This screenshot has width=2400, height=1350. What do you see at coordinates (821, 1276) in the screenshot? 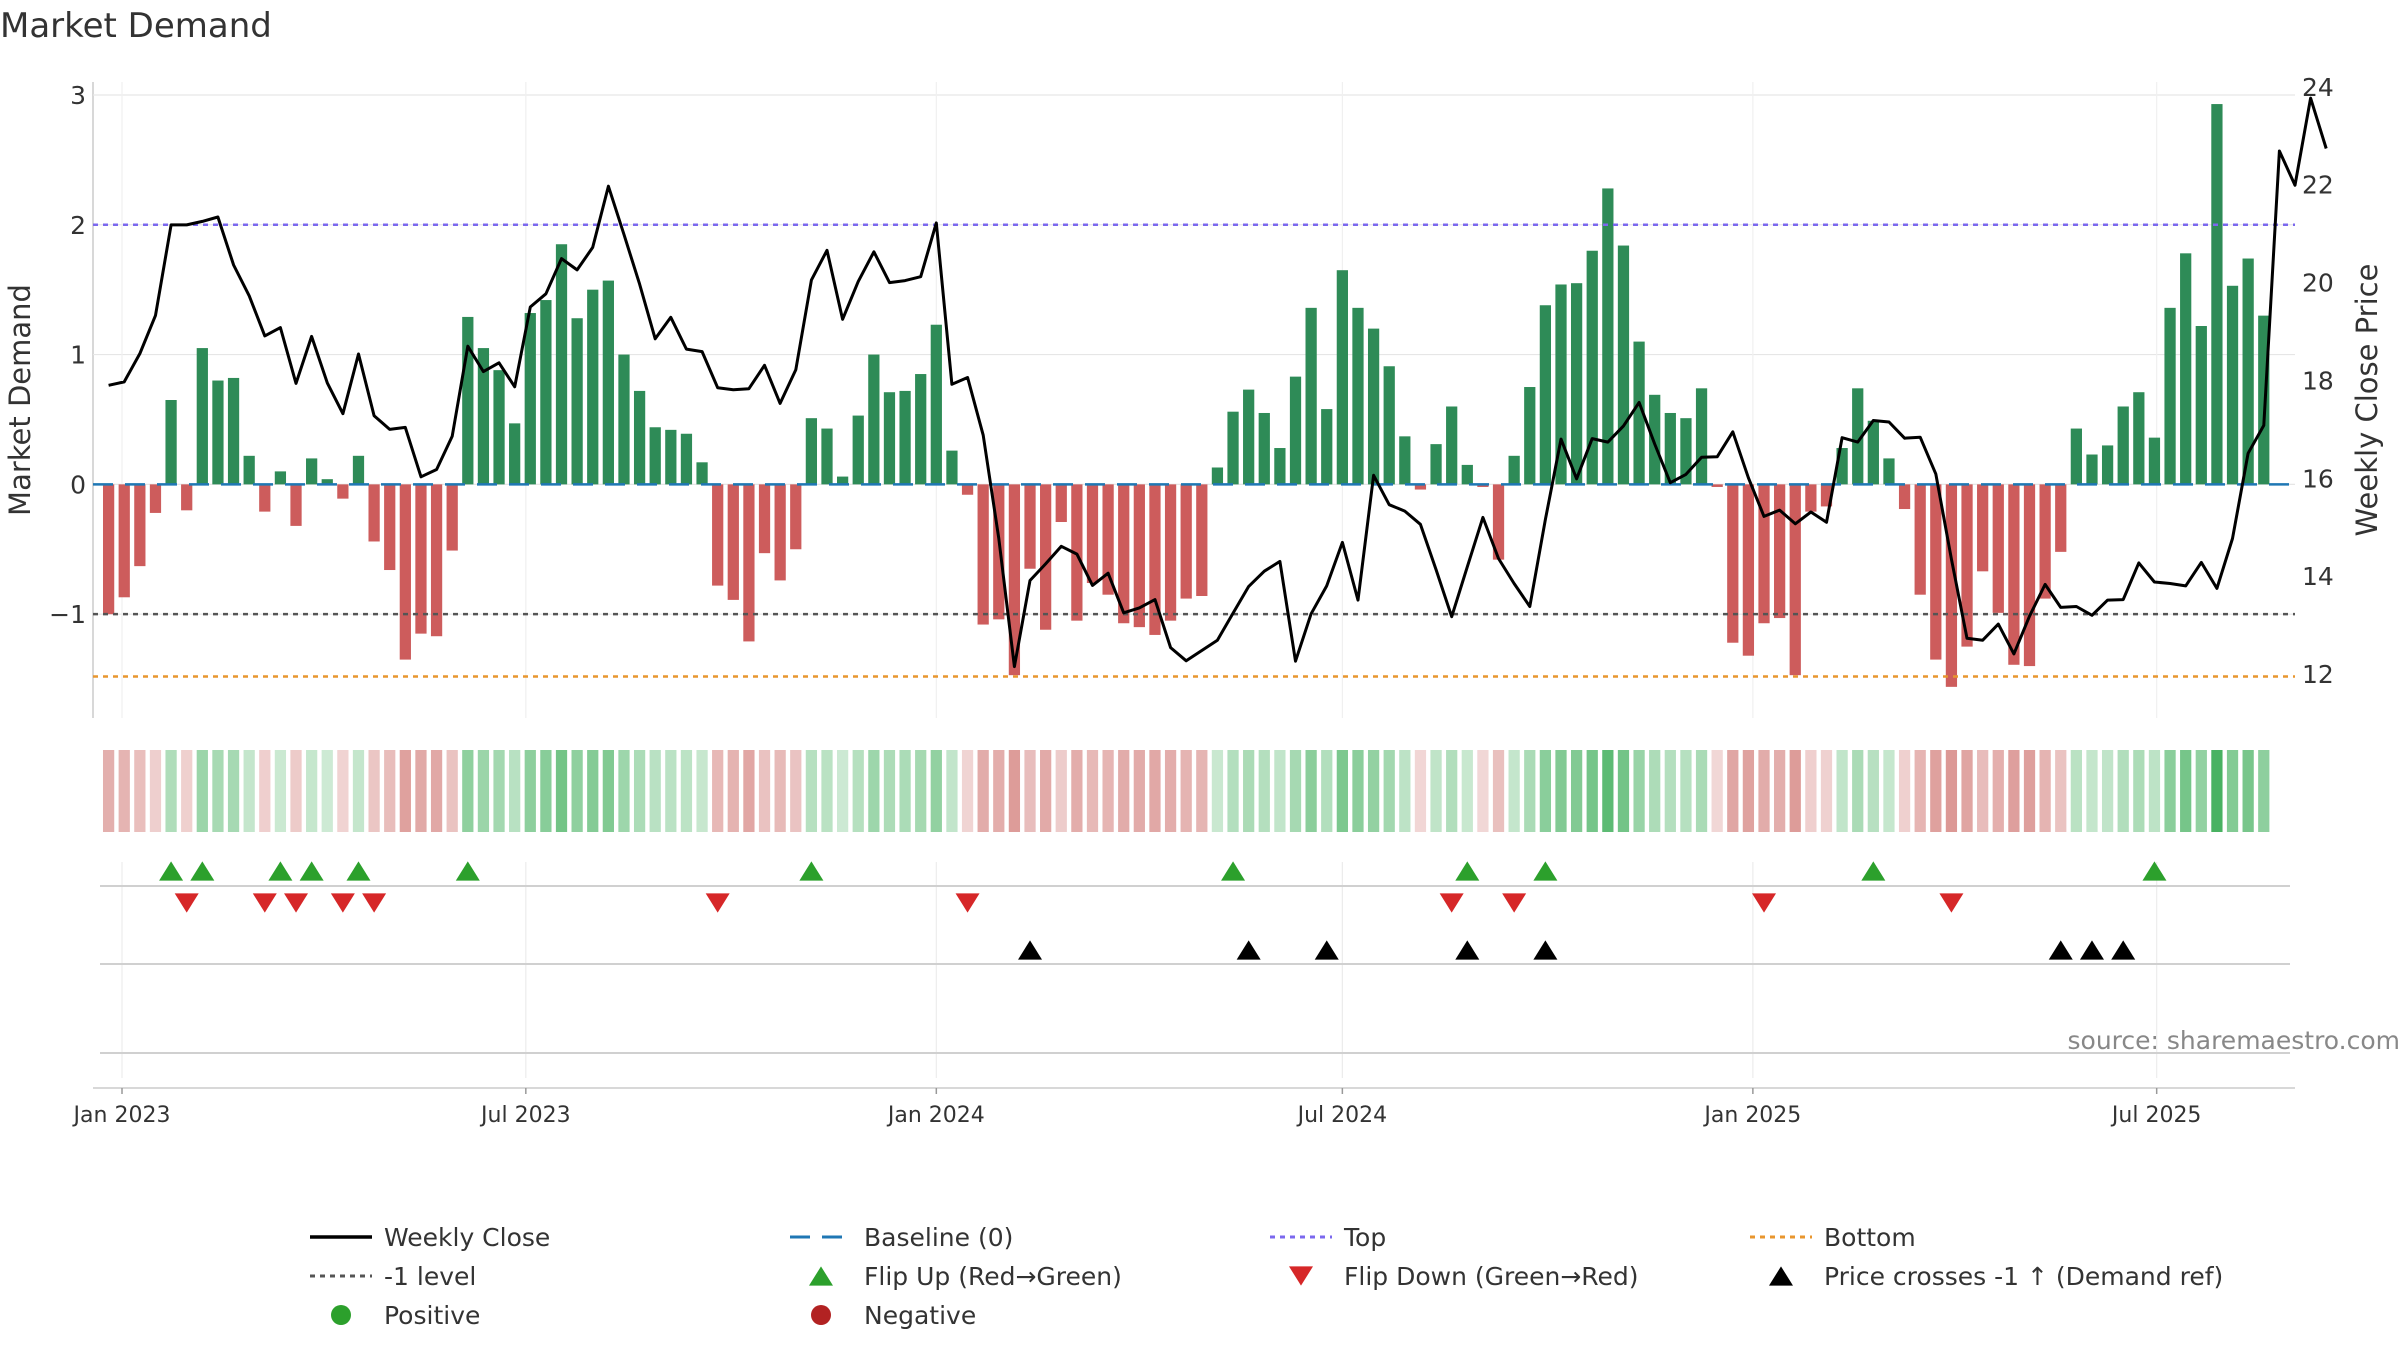
I see `legend-triangle-icon` at bounding box center [821, 1276].